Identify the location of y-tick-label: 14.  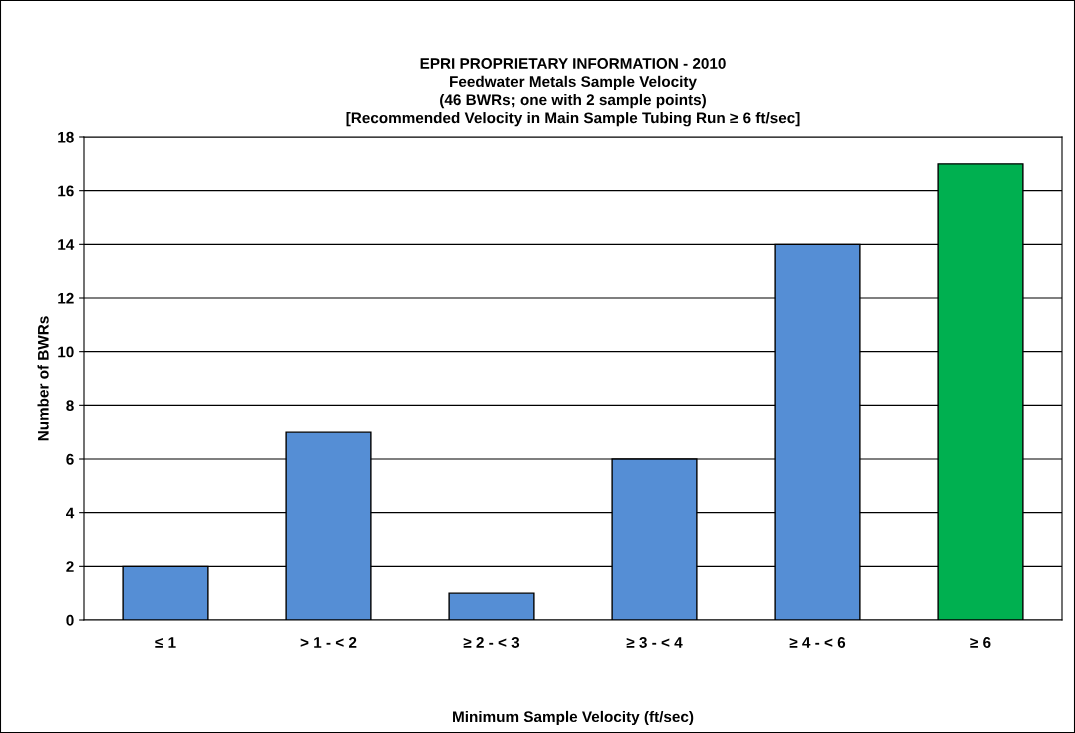
(66, 244).